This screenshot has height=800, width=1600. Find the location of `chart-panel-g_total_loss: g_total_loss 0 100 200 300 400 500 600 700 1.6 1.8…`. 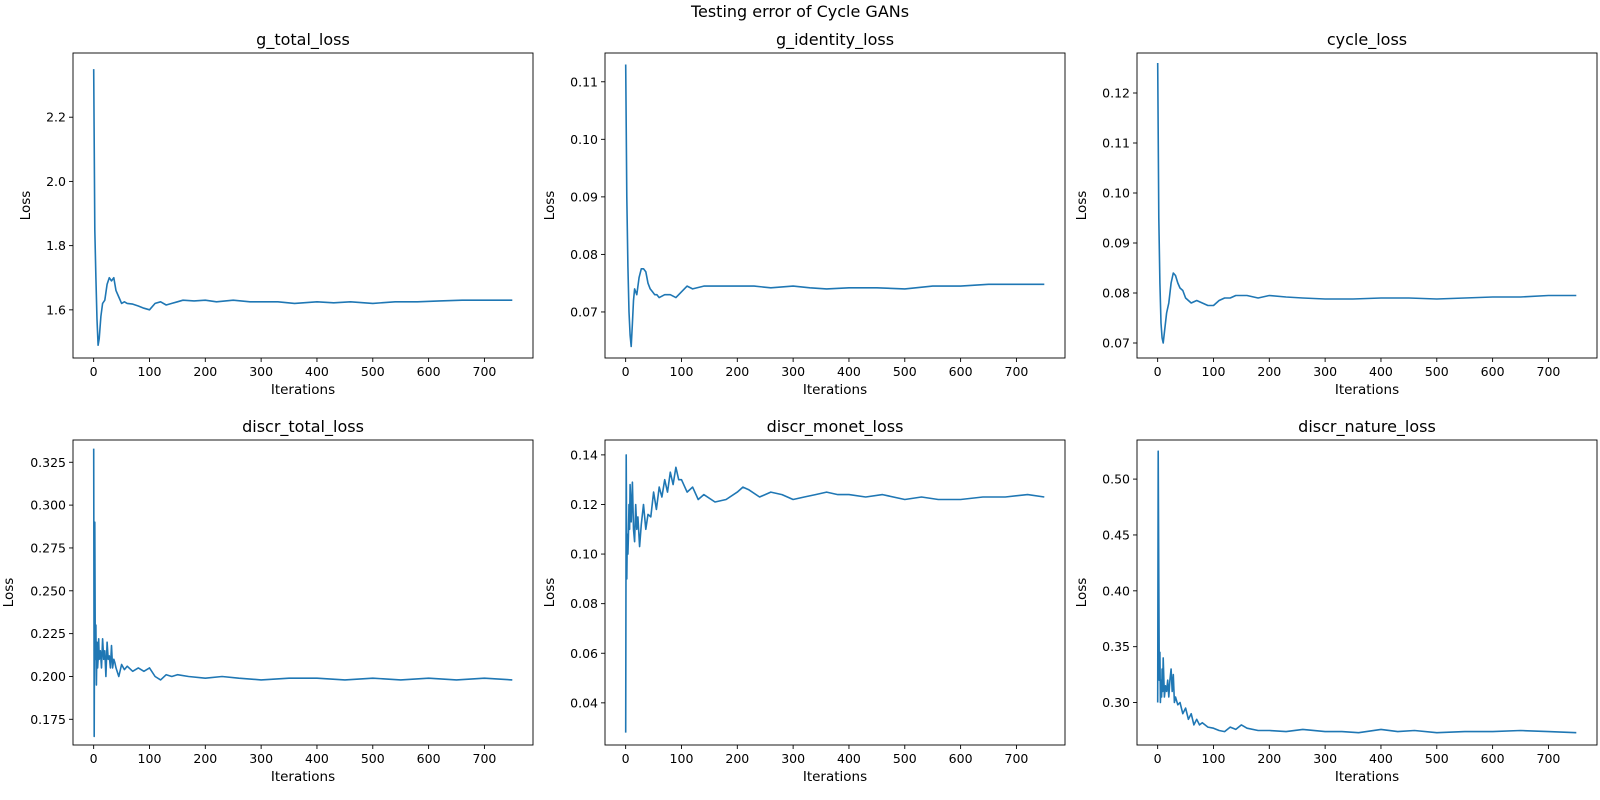

chart-panel-g_total_loss: g_total_loss 0 100 200 300 400 500 600 700 1.6 1.8… is located at coordinates (276, 214).